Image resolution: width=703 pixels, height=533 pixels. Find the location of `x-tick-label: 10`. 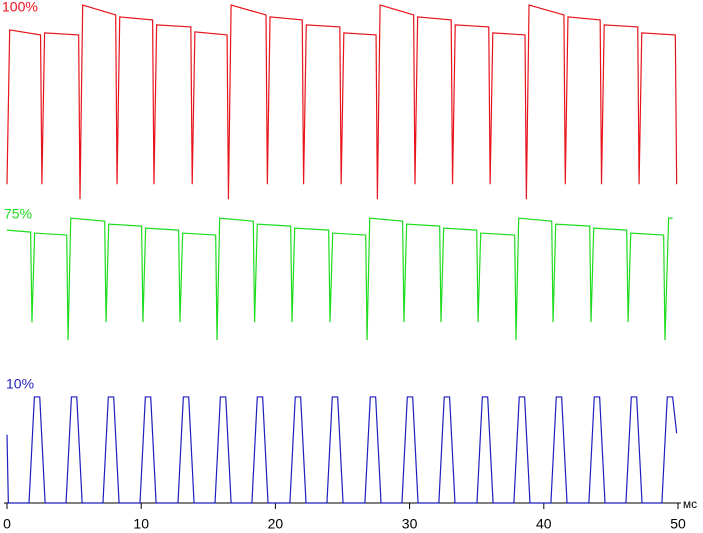

x-tick-label: 10 is located at coordinates (141, 524).